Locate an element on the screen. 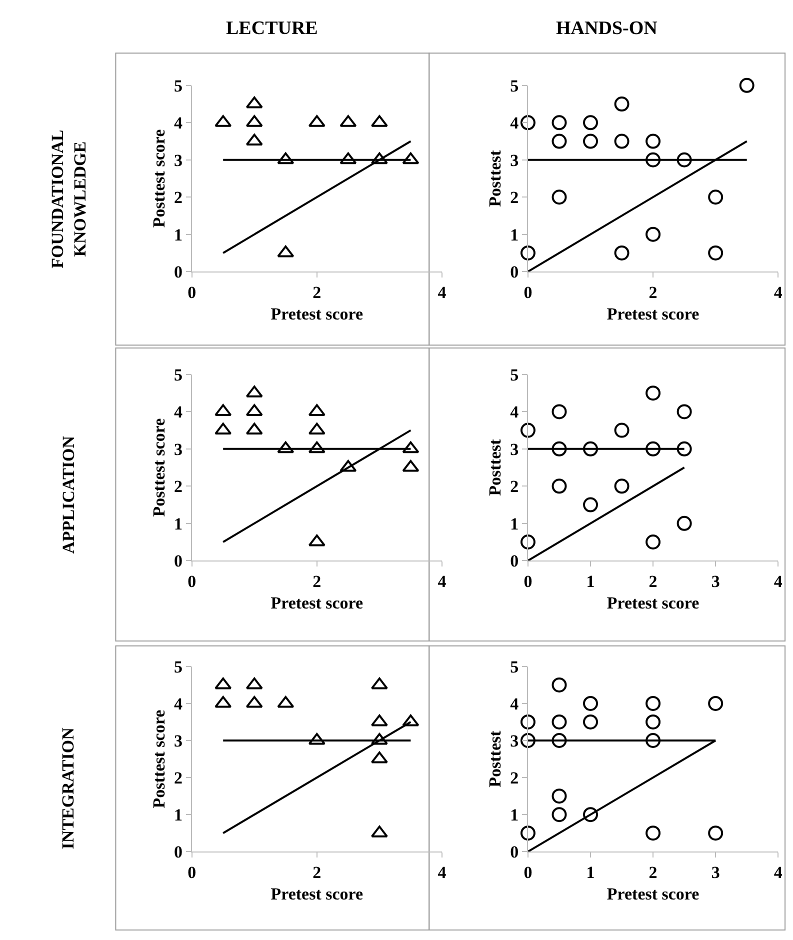 The image size is (793, 940). chart-title: HANDS-ON is located at coordinates (607, 28).